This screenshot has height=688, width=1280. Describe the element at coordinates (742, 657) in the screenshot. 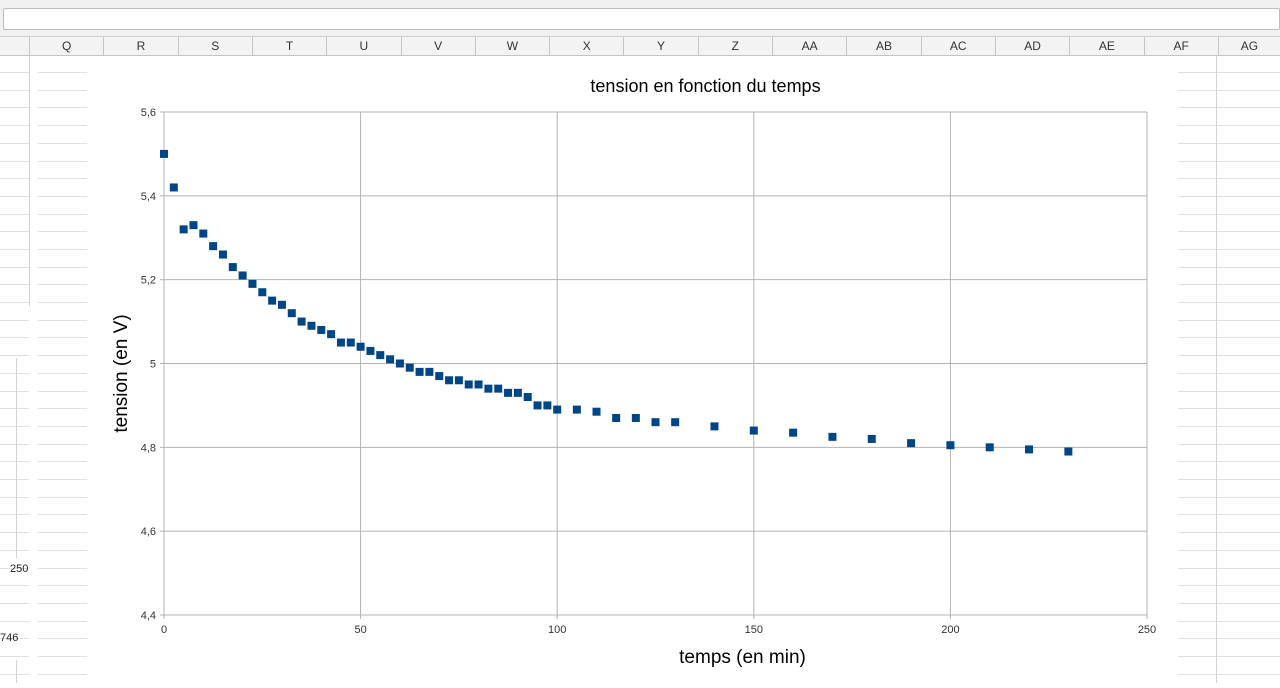

I see `x-axis-label: temps (en min)` at that location.